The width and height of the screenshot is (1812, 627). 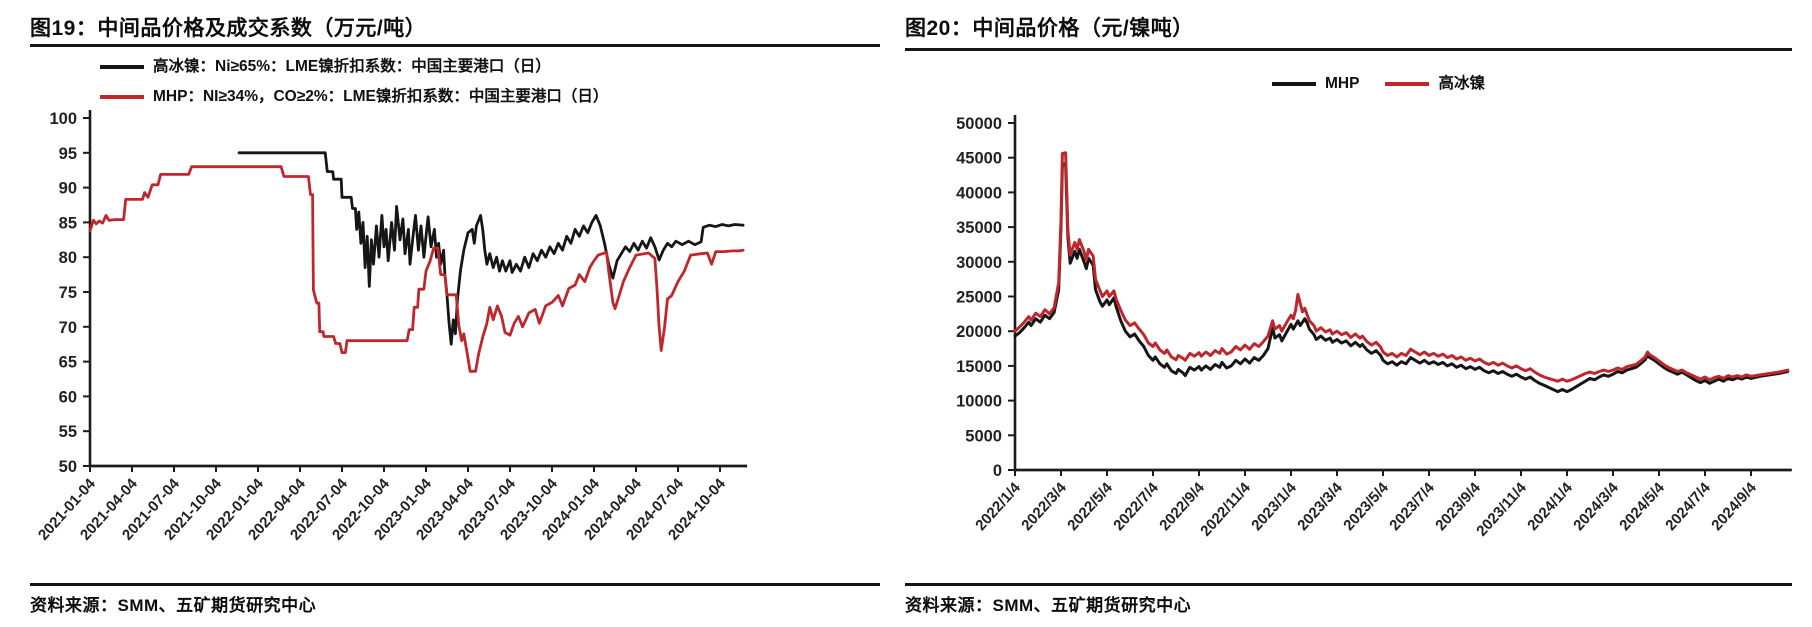 I want to click on legend-label: MHP, so click(x=1342, y=83).